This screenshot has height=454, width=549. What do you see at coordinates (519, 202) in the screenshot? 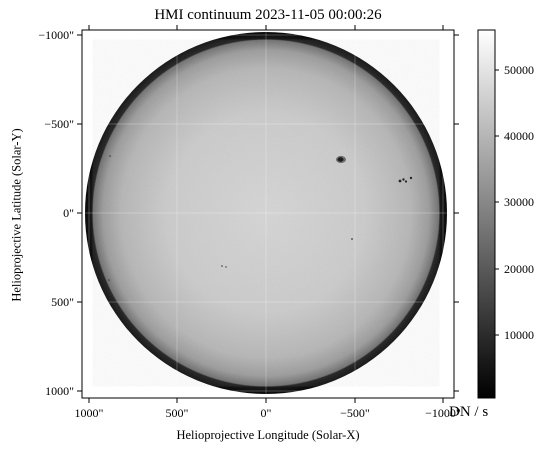
I see `colorbar-tick-label: 30000` at bounding box center [519, 202].